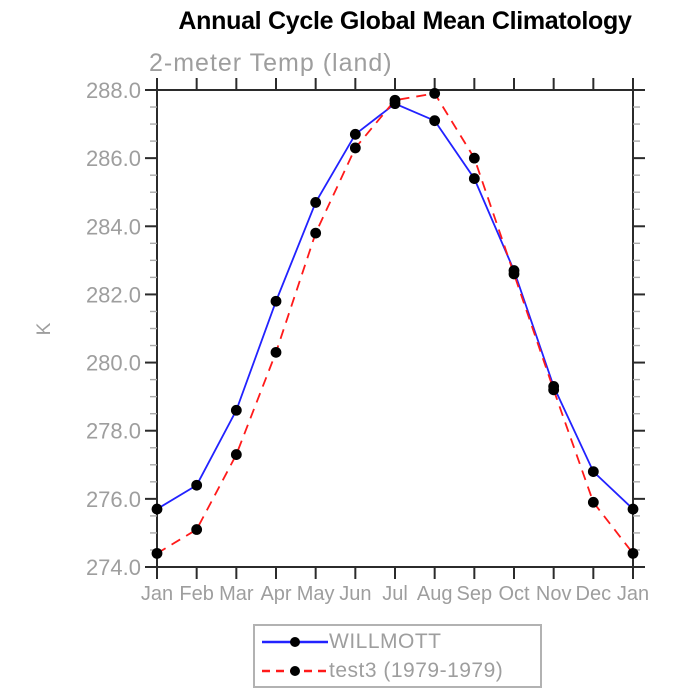  I want to click on x-tick-label: May, so click(316, 594).